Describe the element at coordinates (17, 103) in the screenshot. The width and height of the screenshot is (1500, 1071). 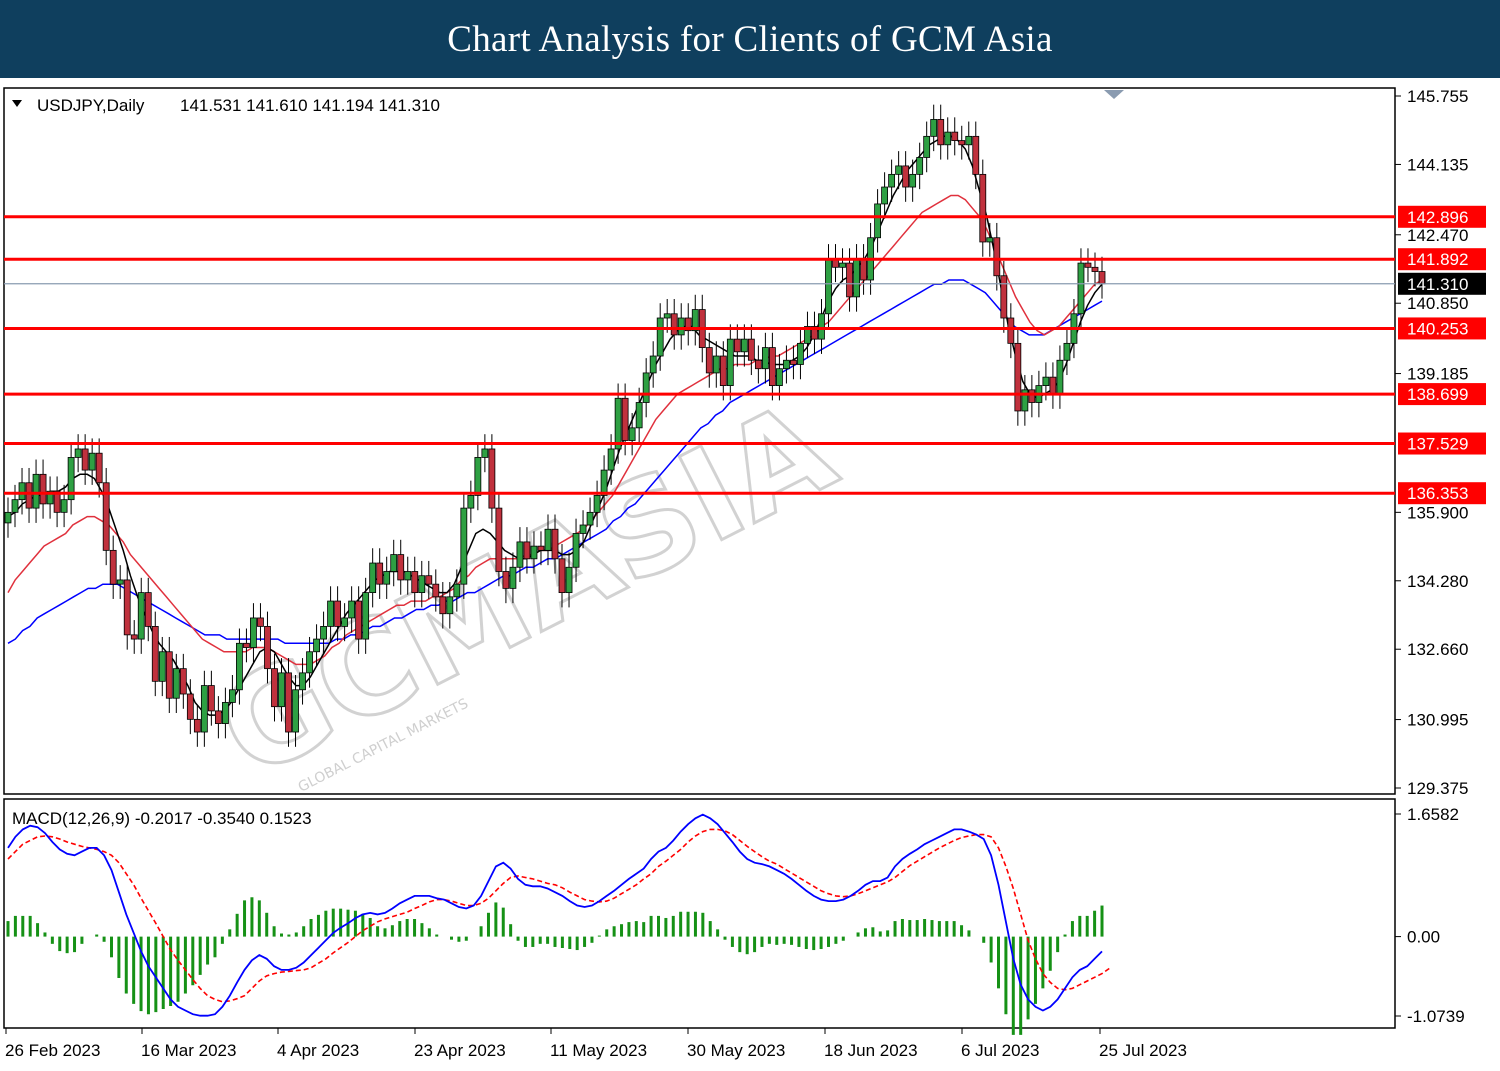
I see `collapse-triangle-icon` at that location.